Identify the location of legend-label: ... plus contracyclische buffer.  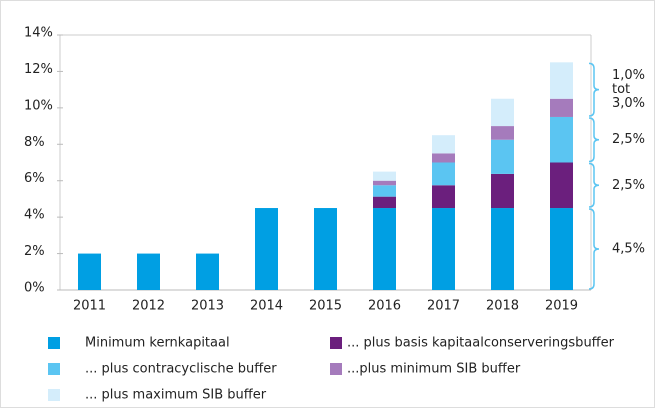
(181, 369).